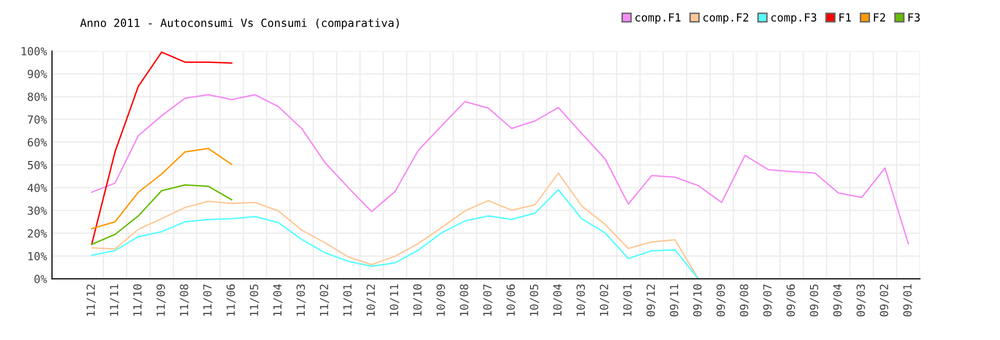  Describe the element at coordinates (37, 74) in the screenshot. I see `y-tick-label: 90%` at that location.